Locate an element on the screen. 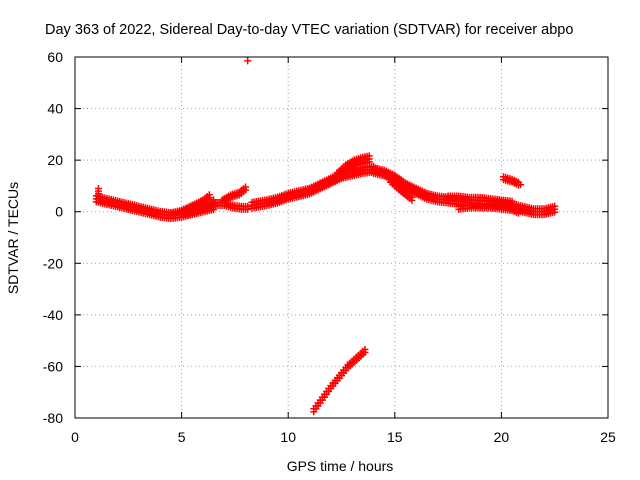  x-tick-label: 5 is located at coordinates (182, 437).